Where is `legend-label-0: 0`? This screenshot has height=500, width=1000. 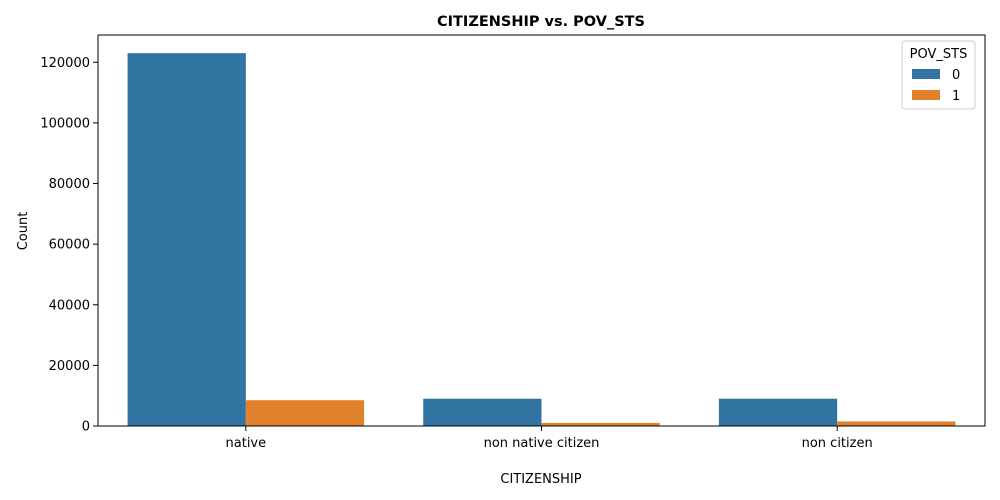
legend-label-0: 0 is located at coordinates (956, 75).